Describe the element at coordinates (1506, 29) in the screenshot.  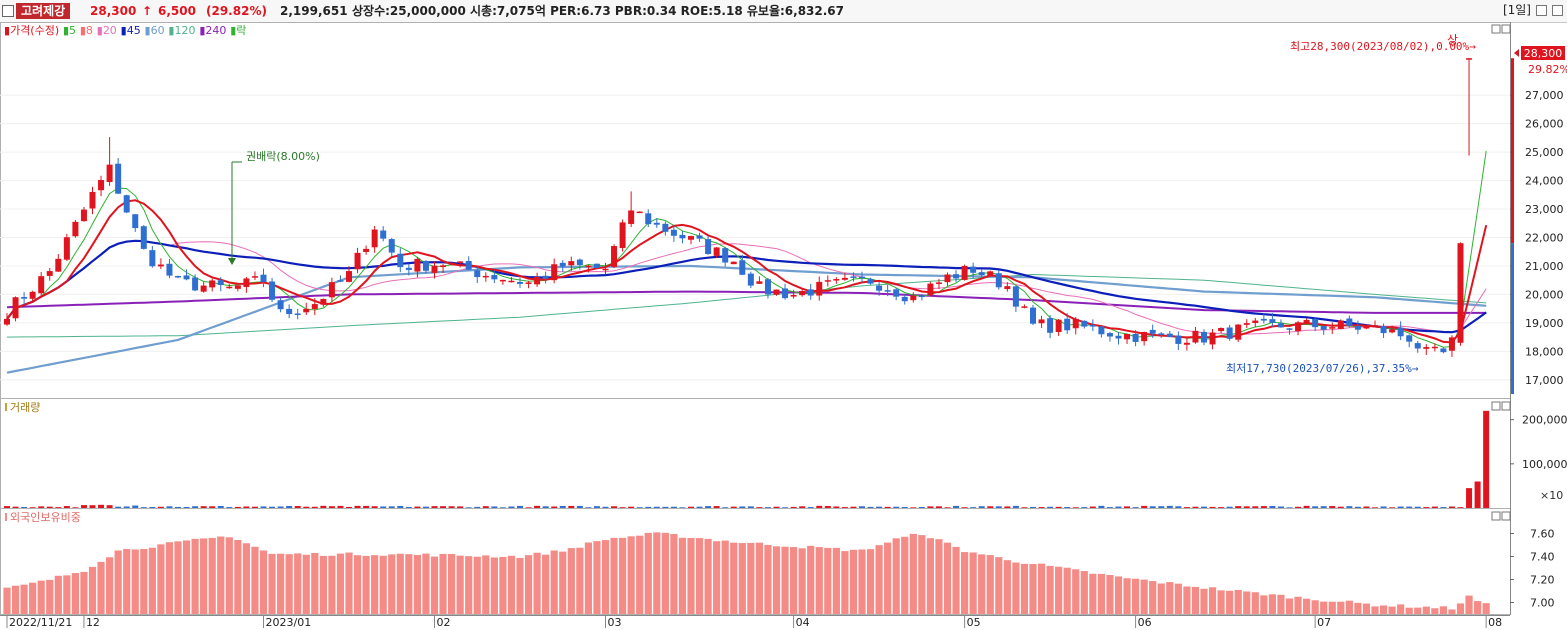
I see `panel-close-icon` at that location.